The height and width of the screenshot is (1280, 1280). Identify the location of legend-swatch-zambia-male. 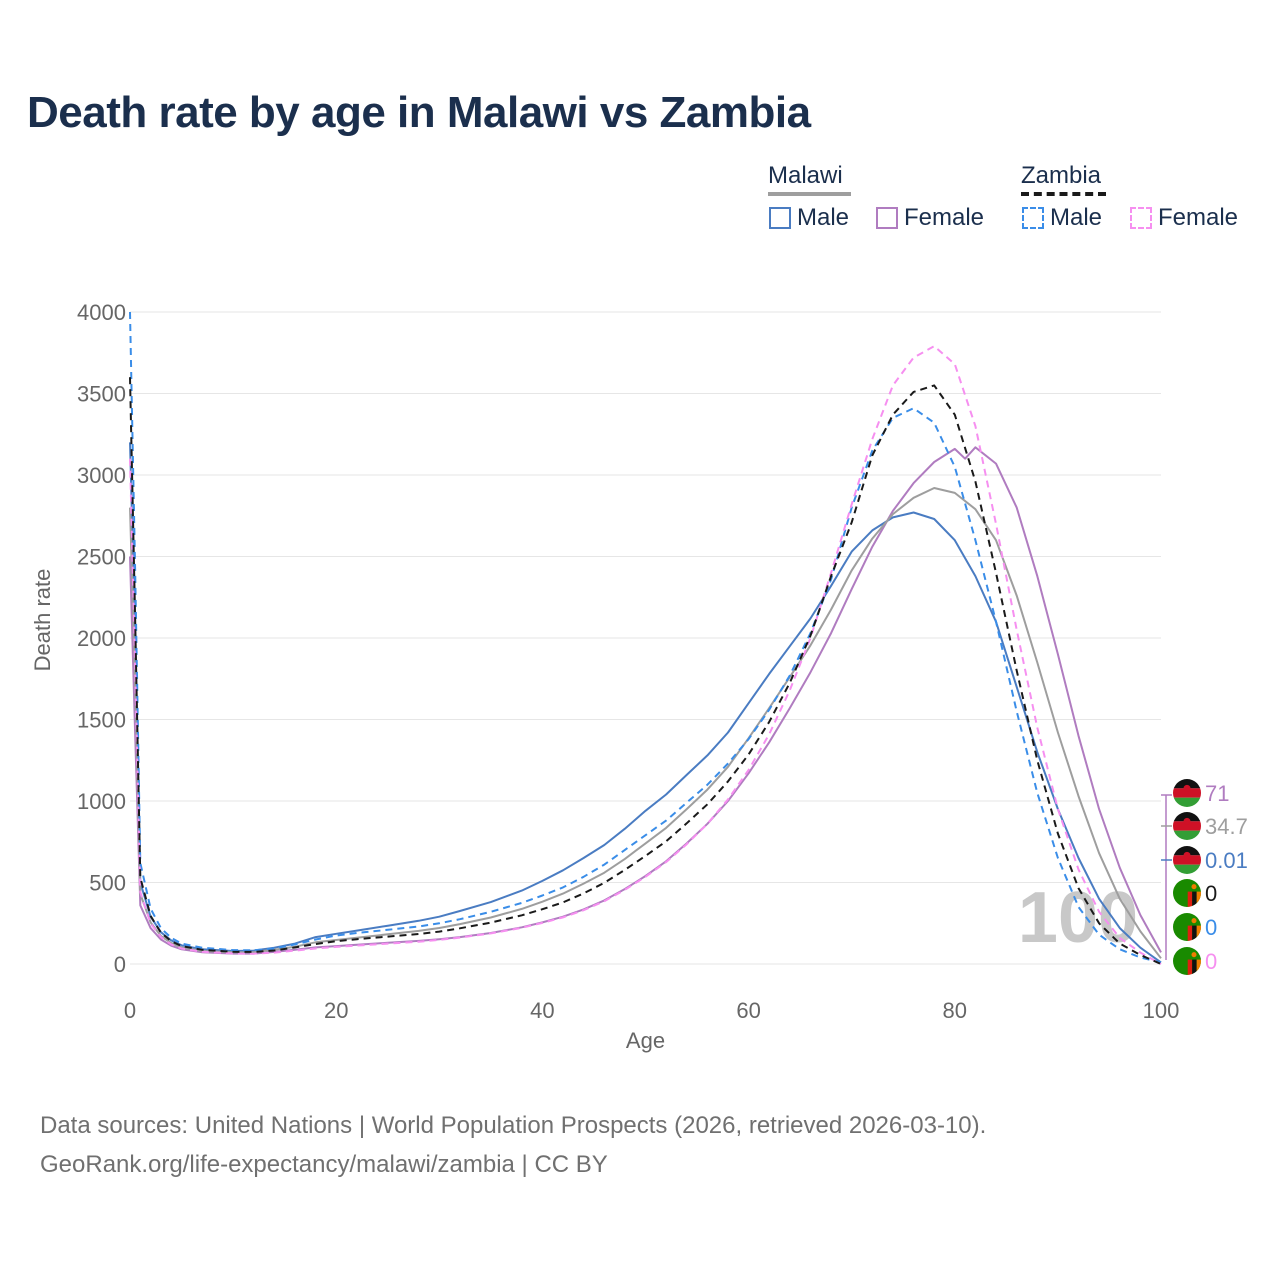
(1033, 218).